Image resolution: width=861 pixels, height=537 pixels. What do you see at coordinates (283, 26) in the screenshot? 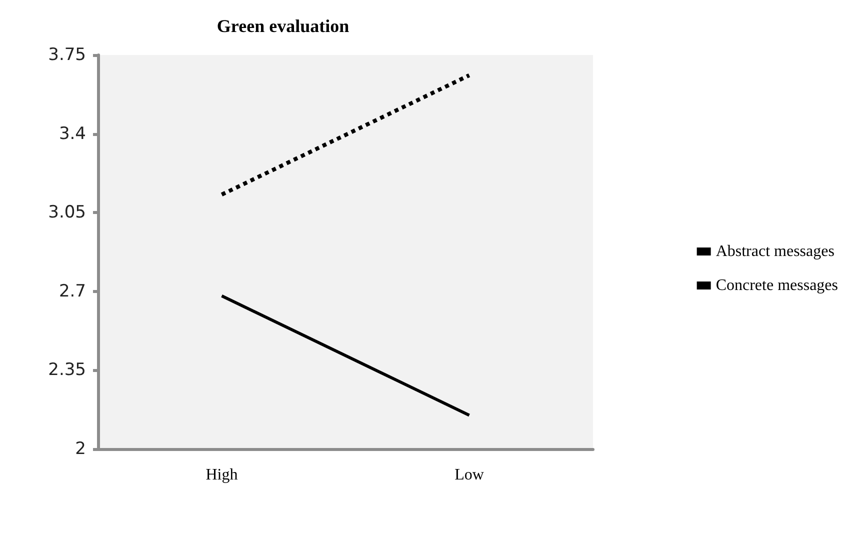
I see `chart-title: Green evaluation` at bounding box center [283, 26].